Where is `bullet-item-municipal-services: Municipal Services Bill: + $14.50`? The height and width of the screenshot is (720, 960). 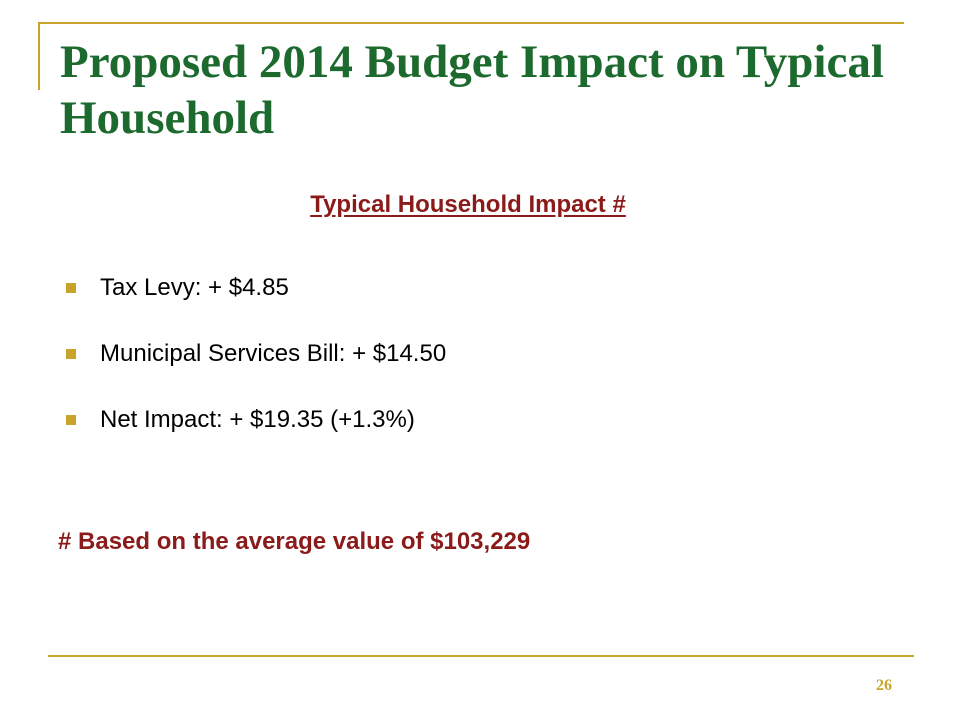
bullet-item-municipal-services: Municipal Services Bill: + $14.50 is located at coordinates (256, 354).